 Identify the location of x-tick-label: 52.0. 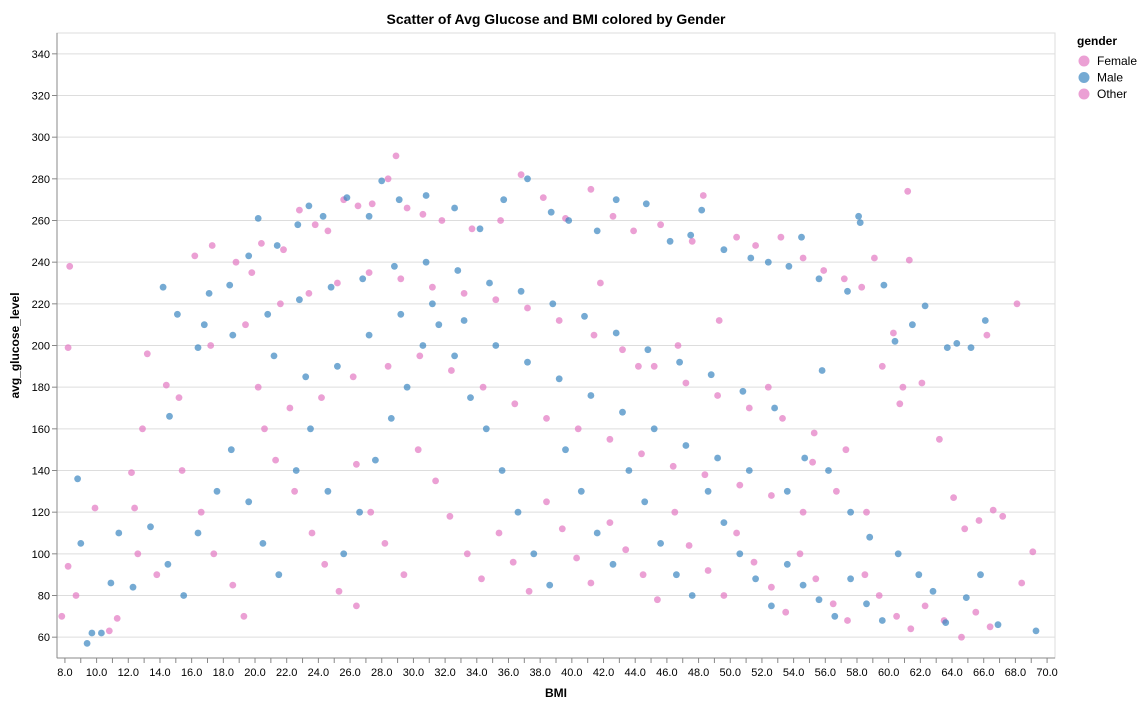
(761, 673).